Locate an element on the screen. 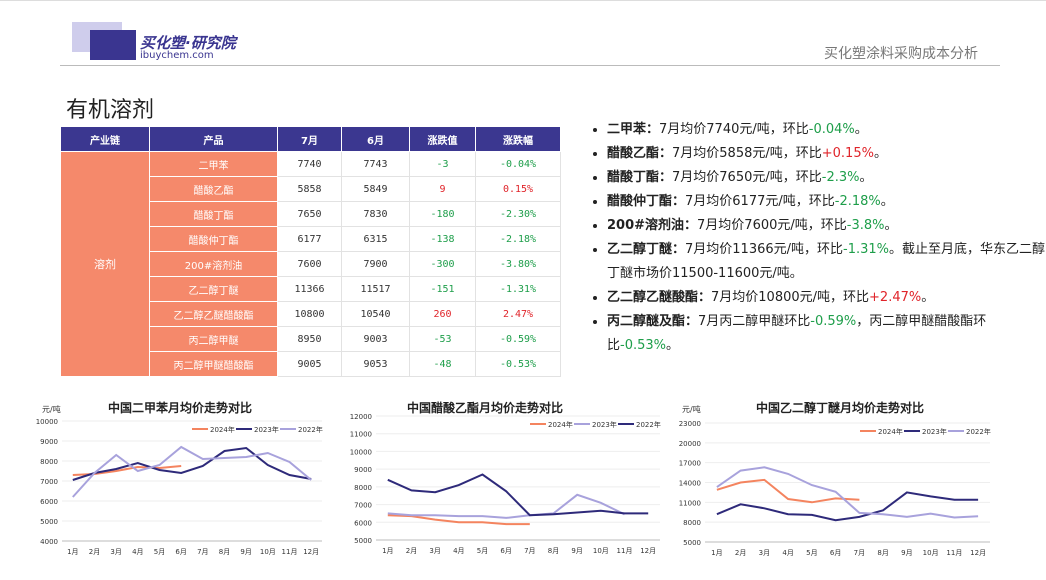  value-cell: -2.18% is located at coordinates (518, 239).